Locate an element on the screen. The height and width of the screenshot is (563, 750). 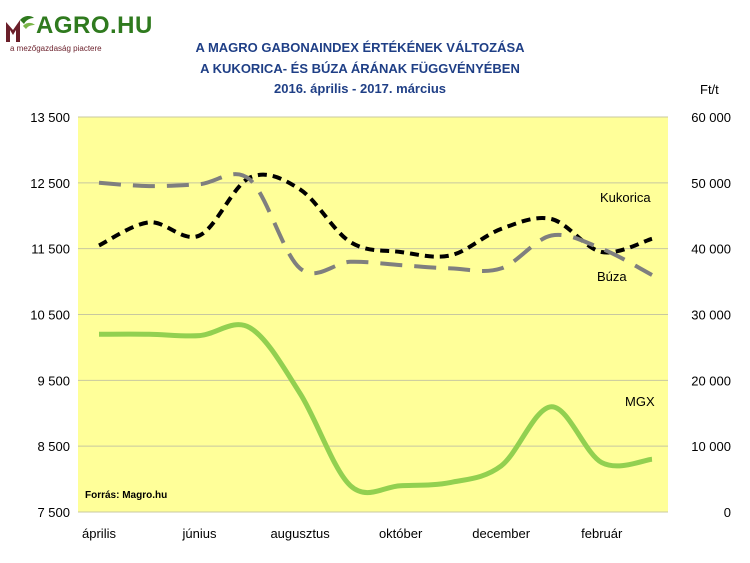
left-axis-tick-label: 9 500 is located at coordinates (53, 380).